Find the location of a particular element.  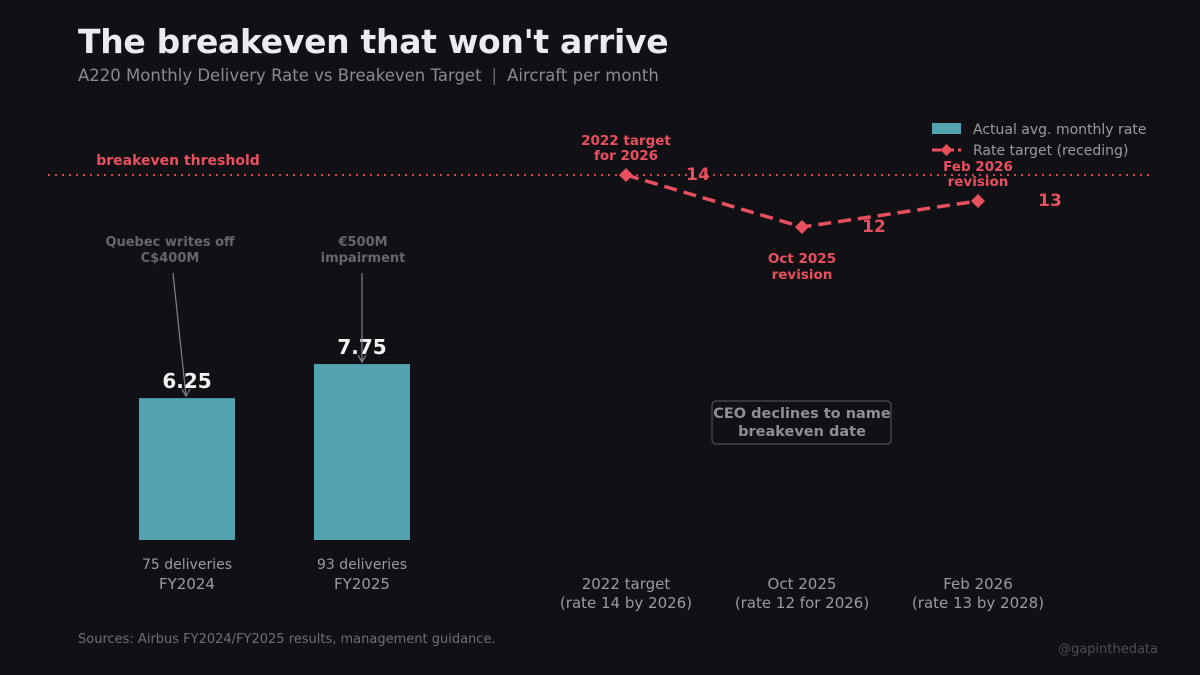

target-marker-feb-2026 is located at coordinates (978, 201).